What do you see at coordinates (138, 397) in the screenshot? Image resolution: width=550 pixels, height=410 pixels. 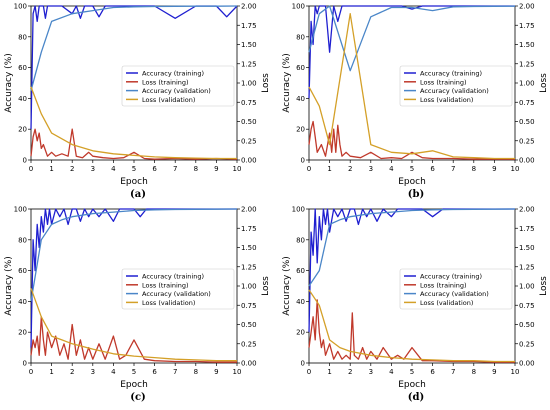 I see `panel-caption: (c)` at bounding box center [138, 397].